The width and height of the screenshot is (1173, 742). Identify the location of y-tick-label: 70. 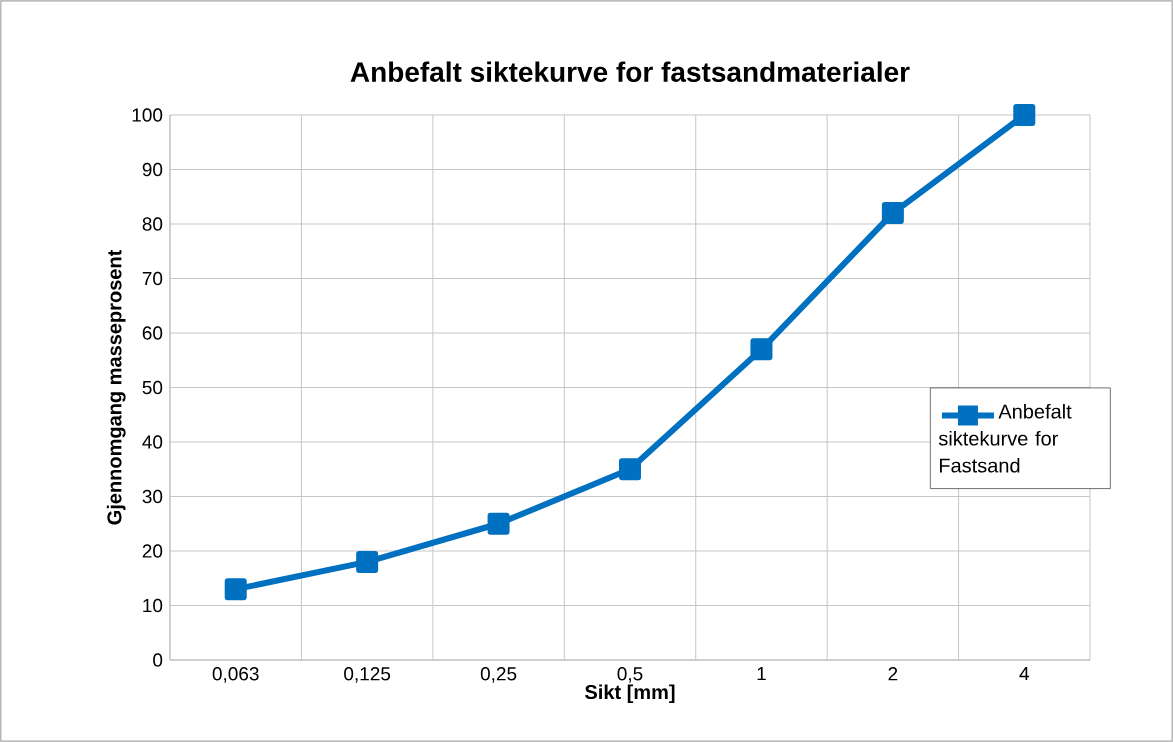
(152, 278).